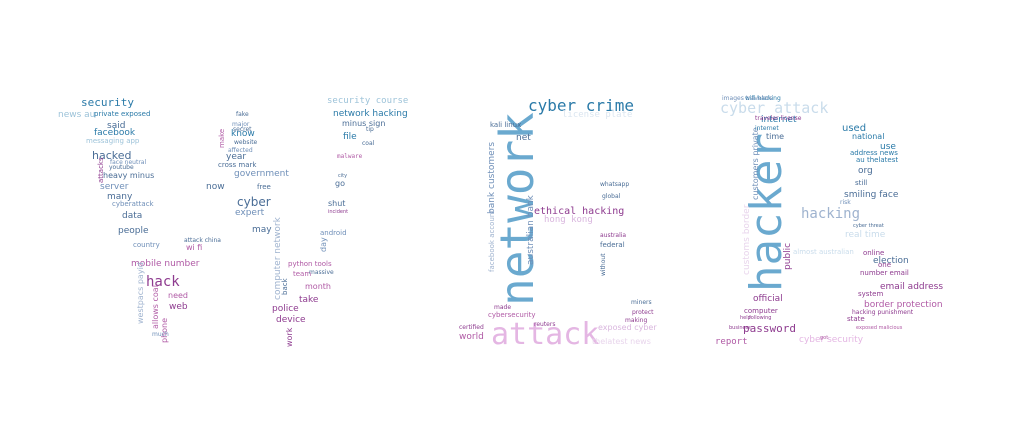  What do you see at coordinates (879, 328) in the screenshot?
I see `cloud-word: exposed malicious` at bounding box center [879, 328].